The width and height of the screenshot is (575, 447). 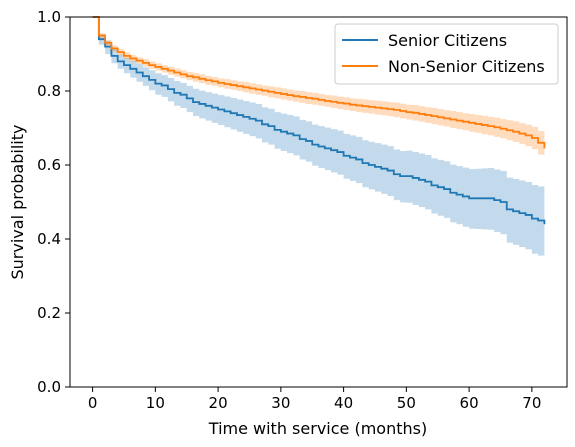 I want to click on y-tick-label: 1.0, so click(x=49, y=17).